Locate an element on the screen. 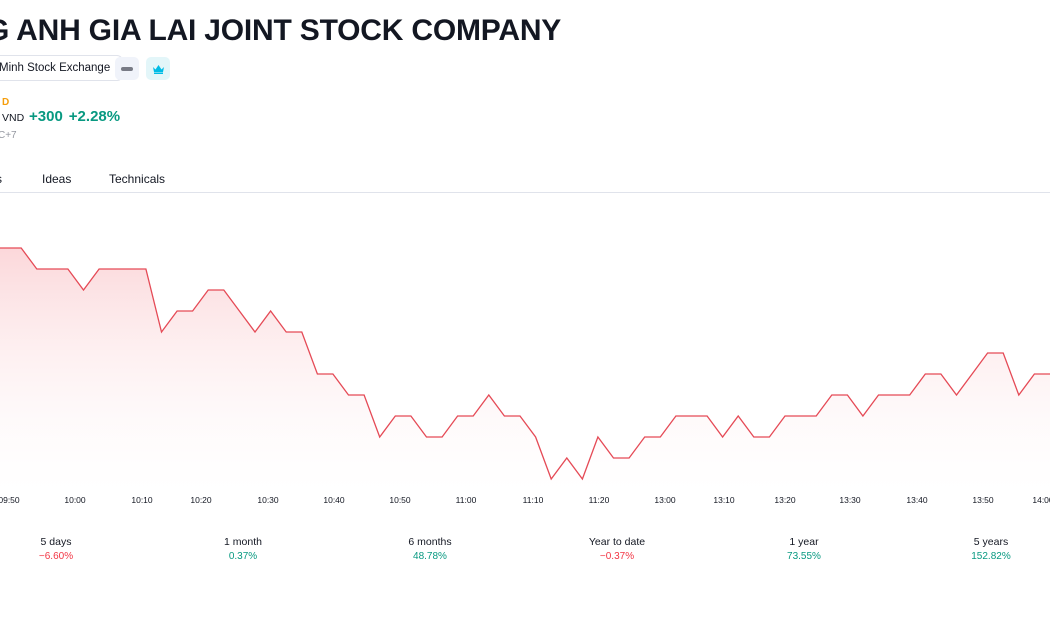 This screenshot has height=630, width=1050. company-title: G ANH GIA LAI JOINT STOCK COMPANY is located at coordinates (281, 30).